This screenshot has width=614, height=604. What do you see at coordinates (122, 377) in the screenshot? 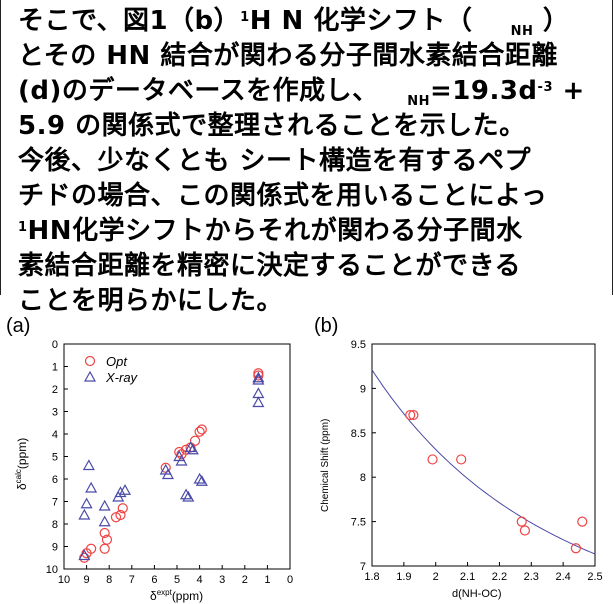
I see `legend-xray-label: X-ray` at bounding box center [122, 377].